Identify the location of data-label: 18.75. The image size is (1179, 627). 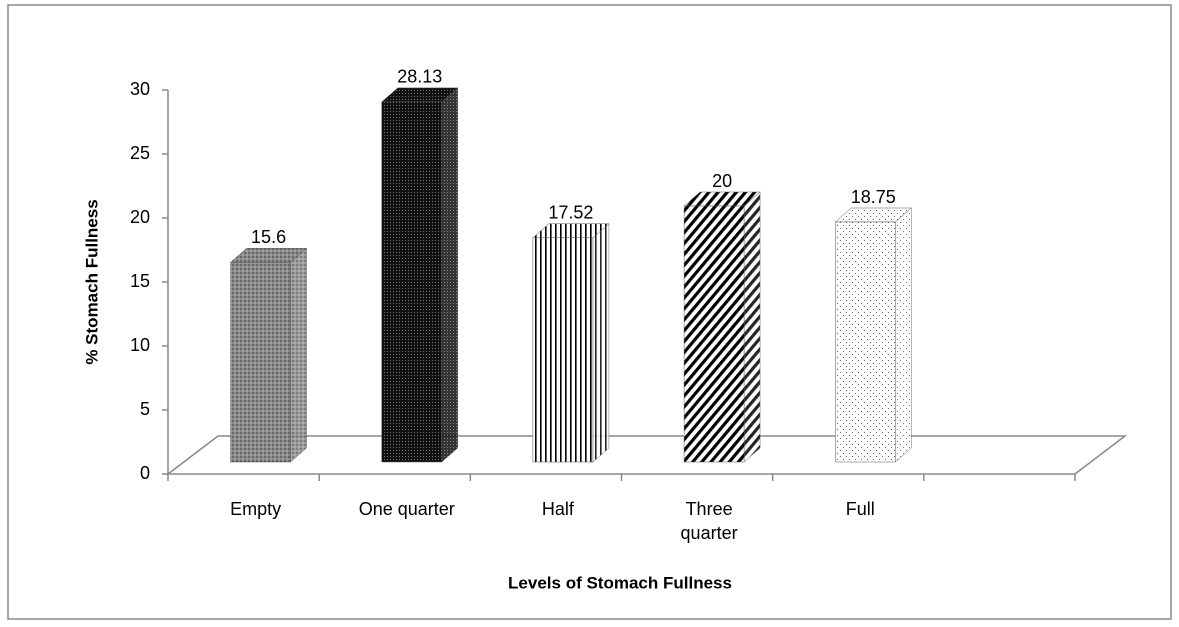
(873, 197).